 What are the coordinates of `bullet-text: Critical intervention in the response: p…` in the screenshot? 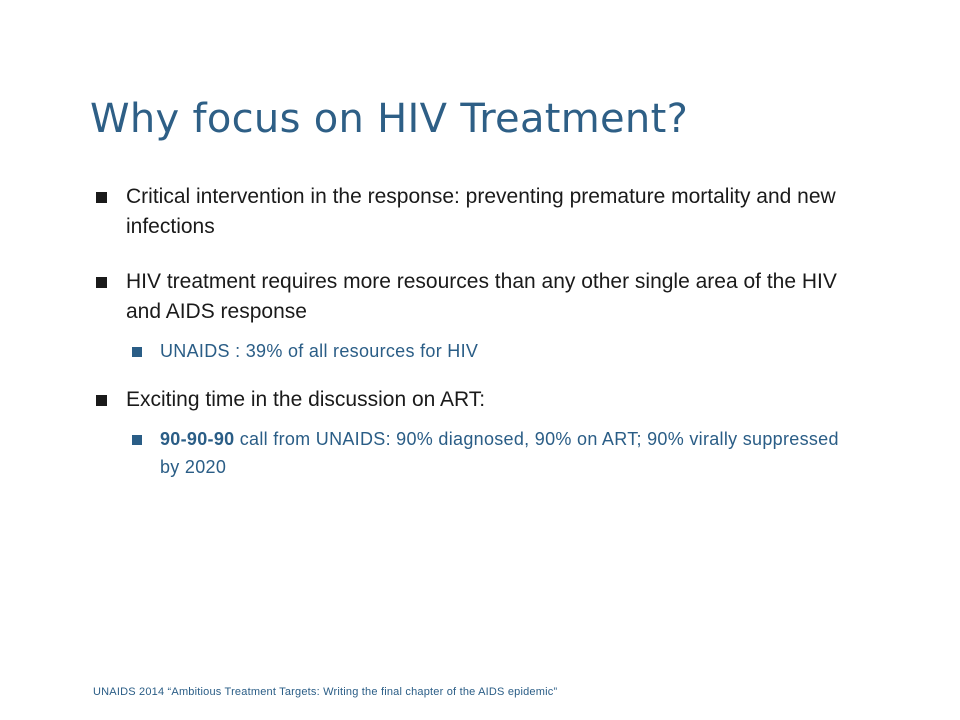 It's located at (481, 211).